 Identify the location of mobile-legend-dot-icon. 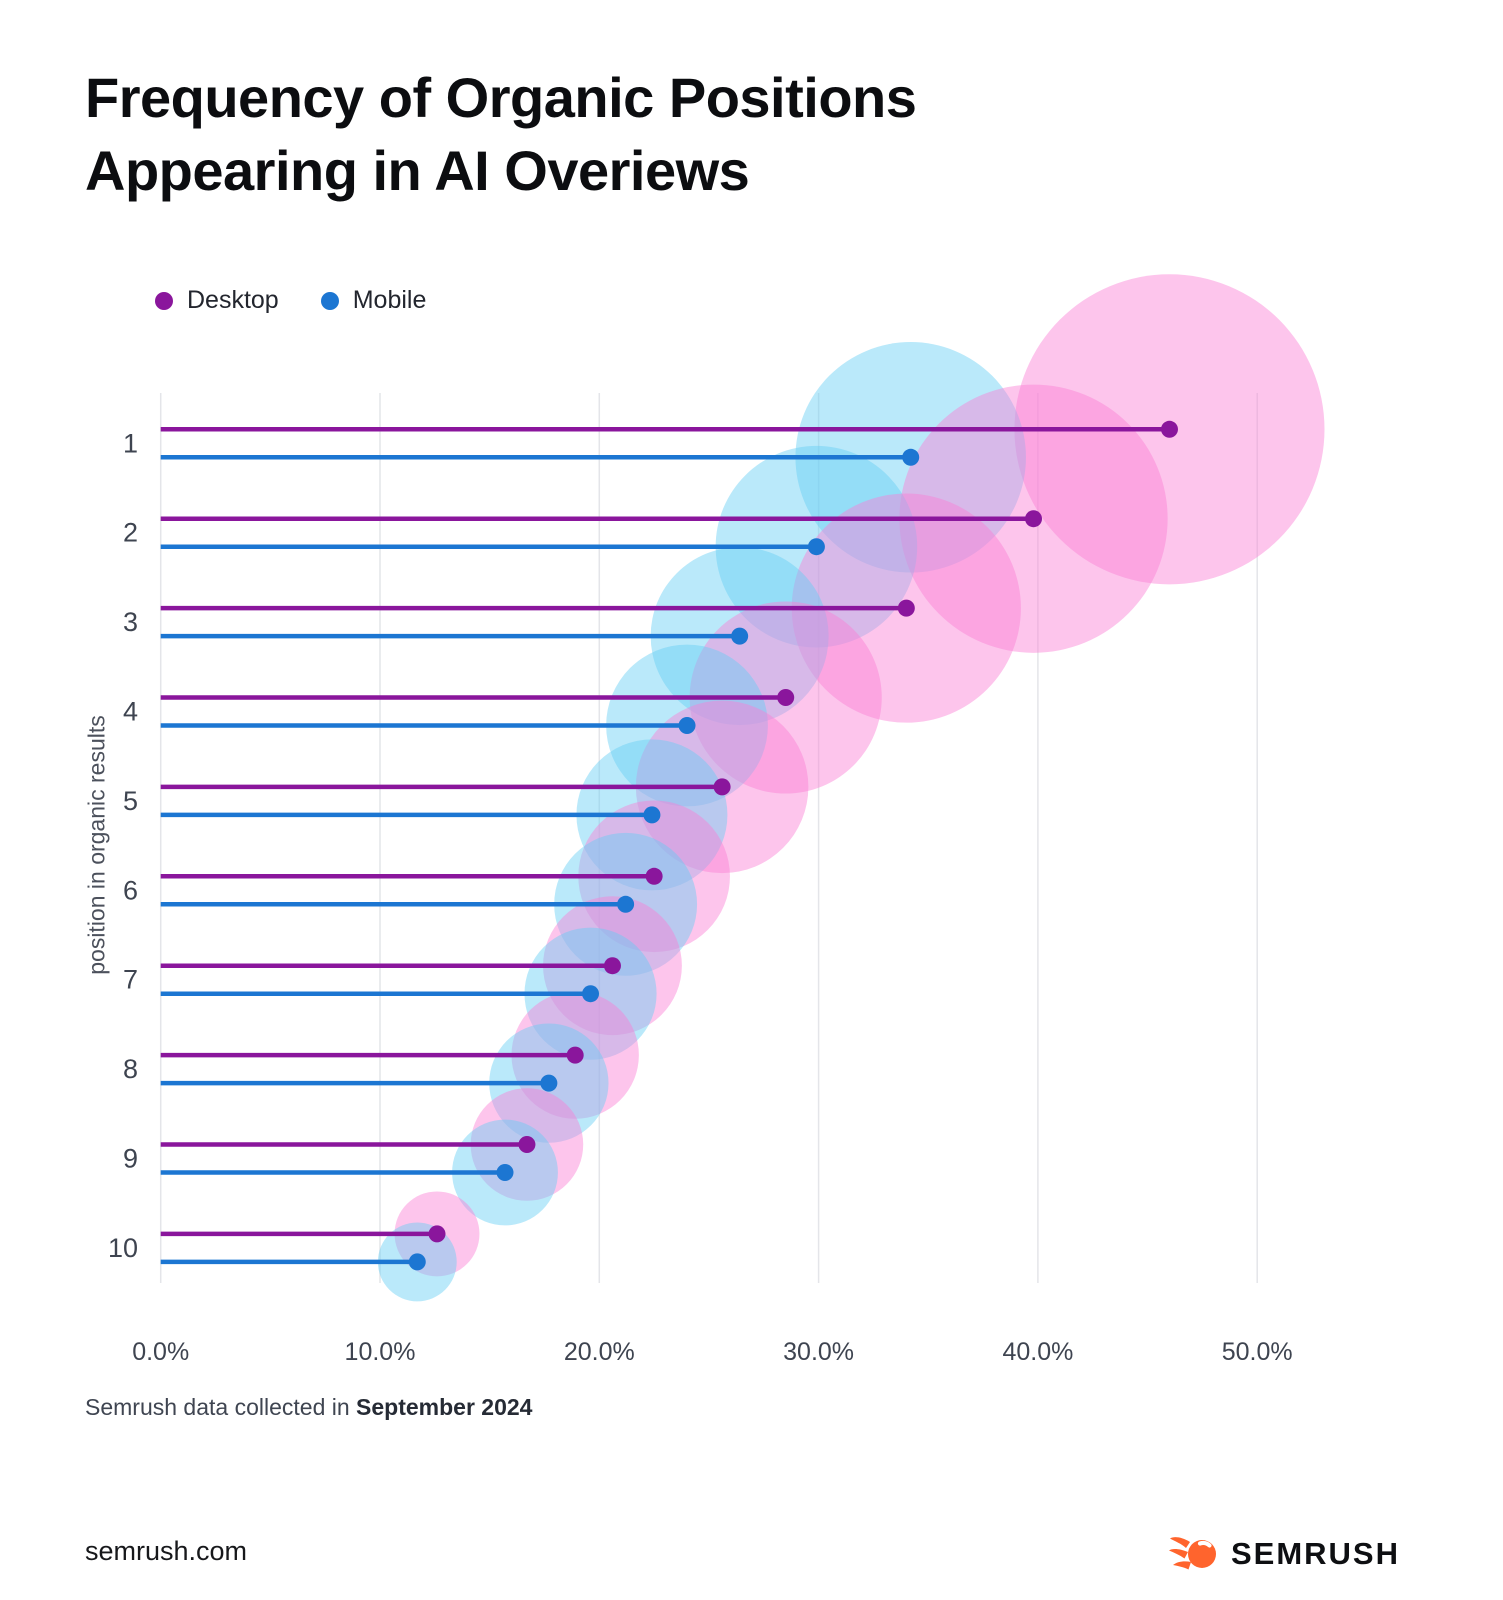
(329, 300).